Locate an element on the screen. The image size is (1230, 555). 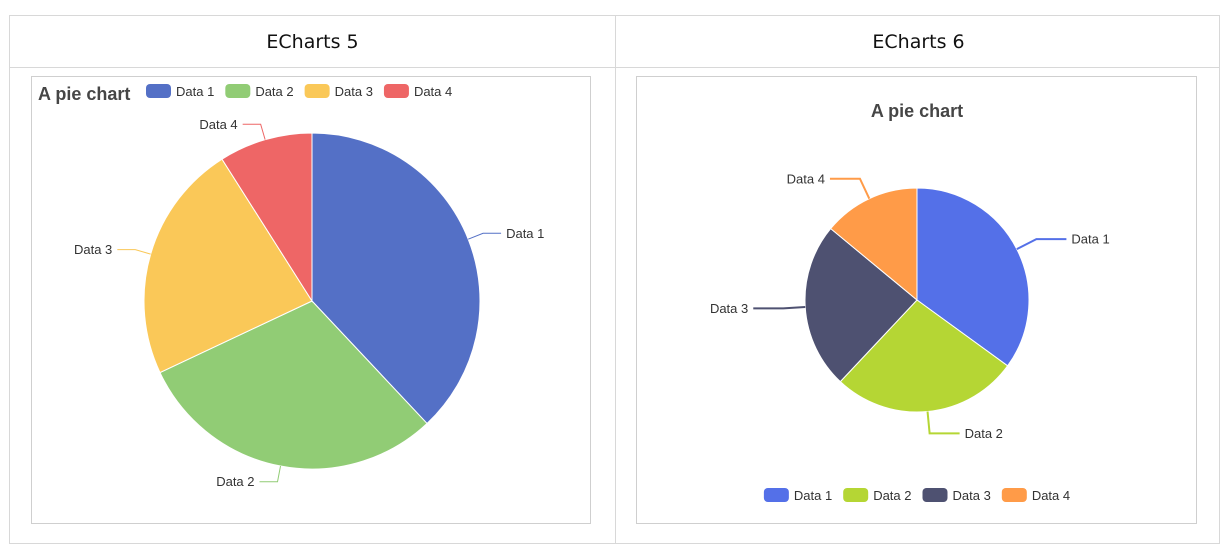
pie-slices is located at coordinates (917, 300).